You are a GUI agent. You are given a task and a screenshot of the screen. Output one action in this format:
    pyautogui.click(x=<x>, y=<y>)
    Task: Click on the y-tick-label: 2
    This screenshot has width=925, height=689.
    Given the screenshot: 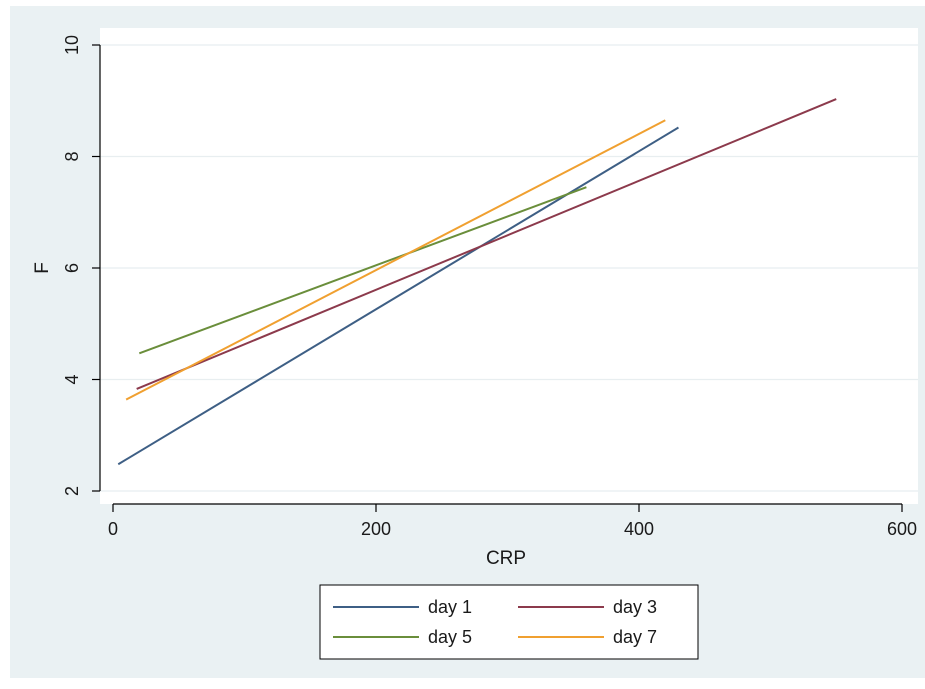 What is the action you would take?
    pyautogui.click(x=72, y=491)
    